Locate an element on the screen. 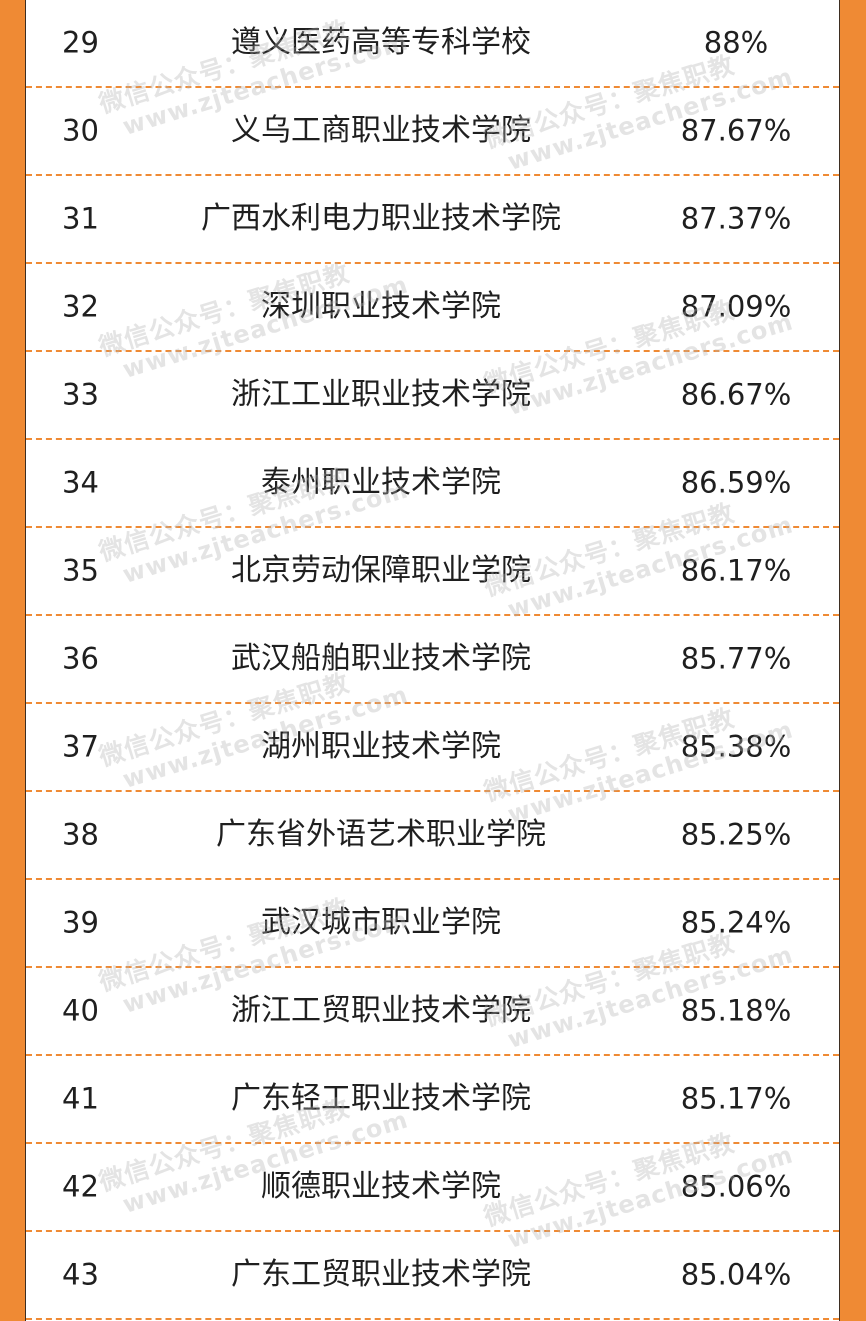  rank-cell: 38 is located at coordinates (80, 834).